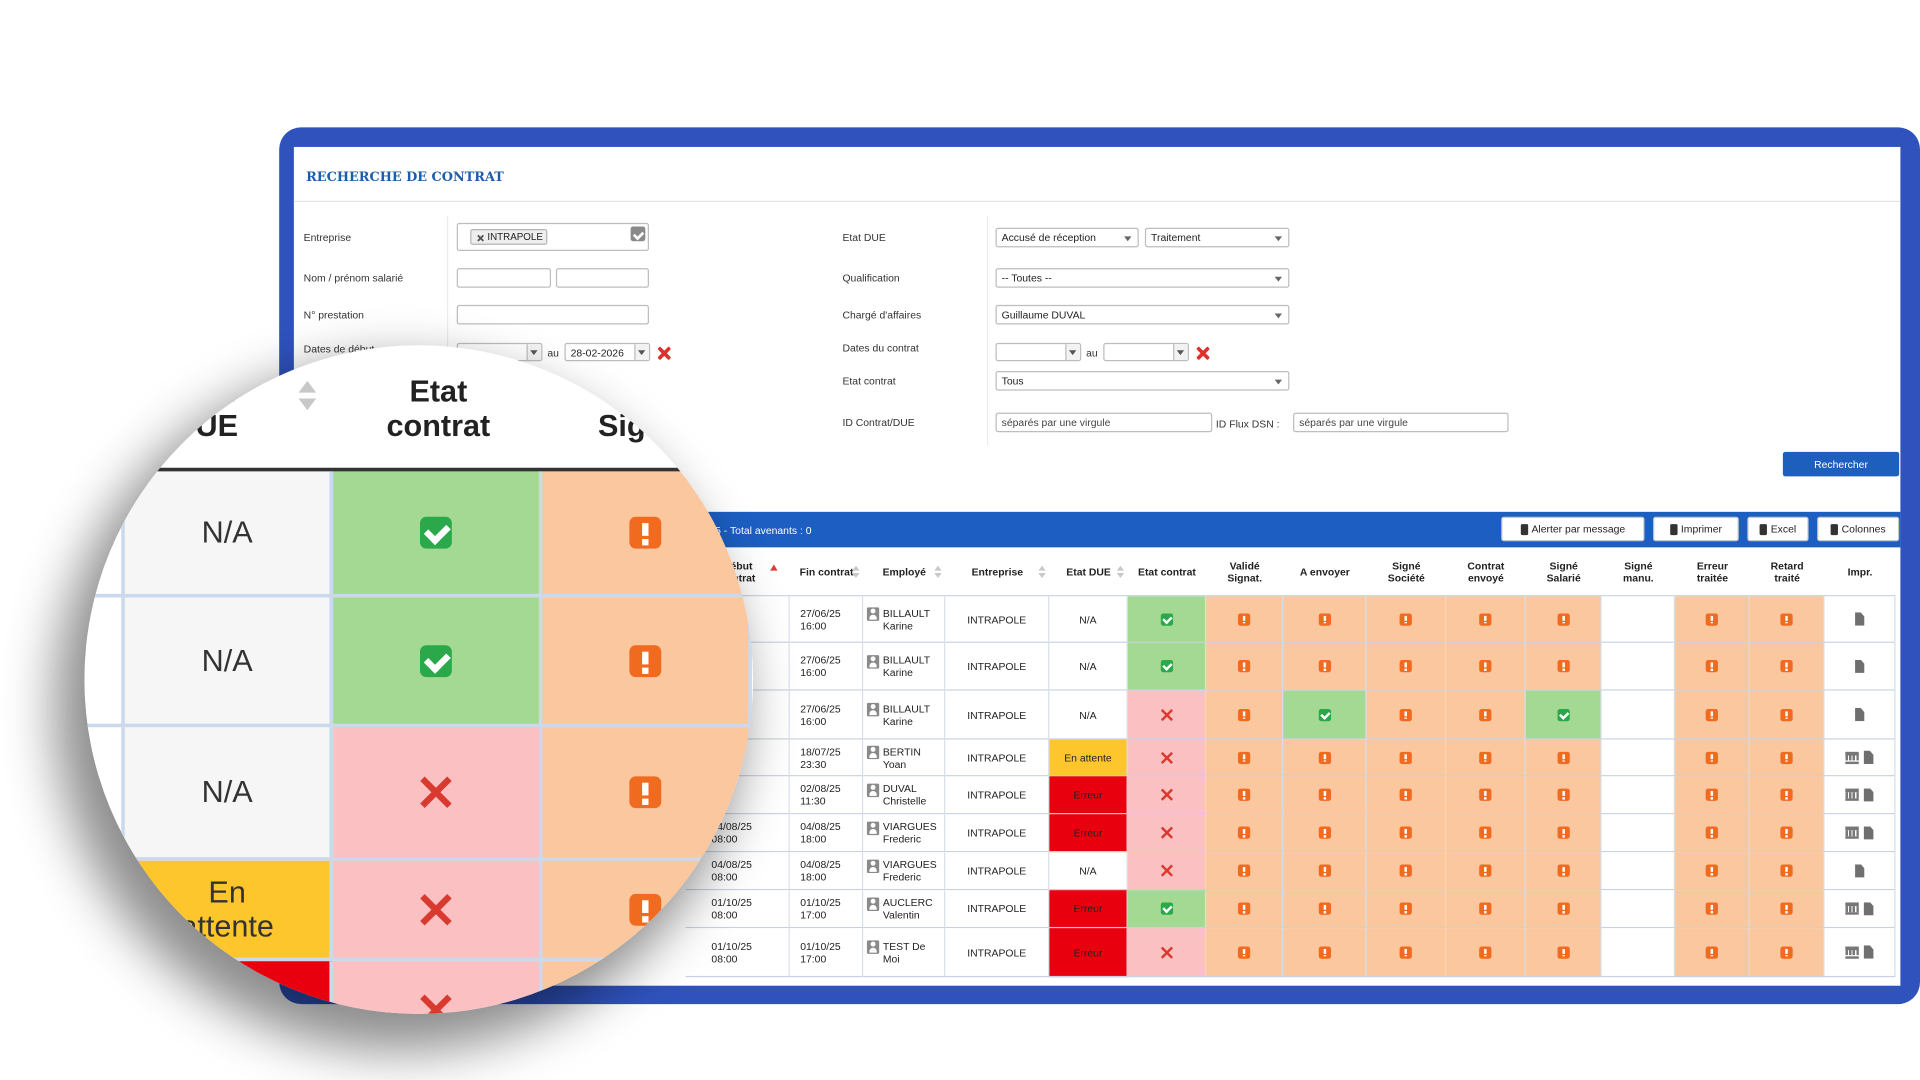  What do you see at coordinates (1638, 572) in the screenshot?
I see `column-header: Signé manu.` at bounding box center [1638, 572].